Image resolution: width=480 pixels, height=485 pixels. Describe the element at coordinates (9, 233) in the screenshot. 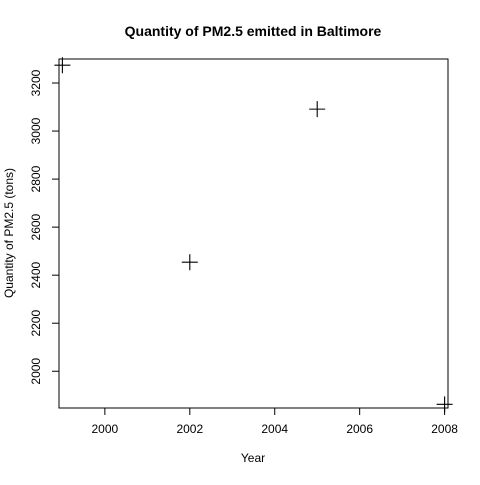

I see `y-axis-label: Quantity of PM2.5 (tons)` at that location.